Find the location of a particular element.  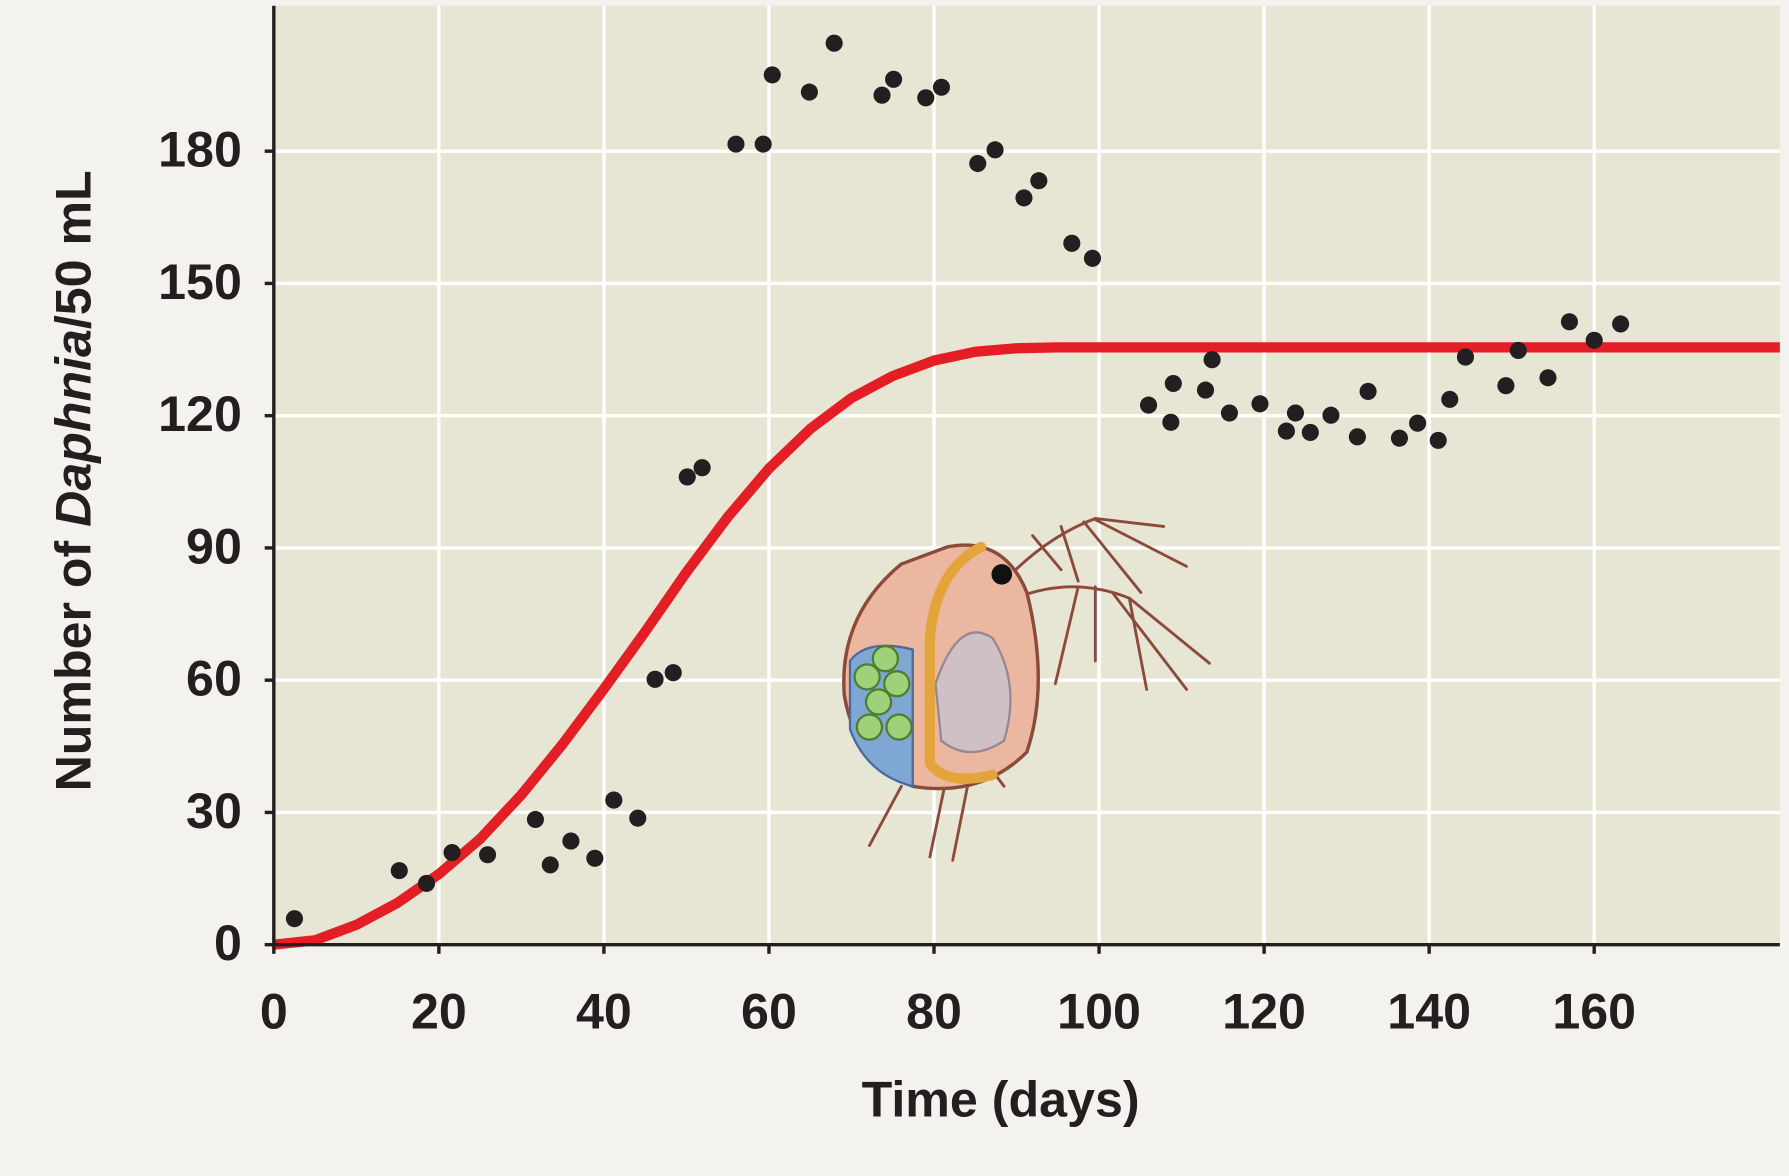

y-tick-label: 90 is located at coordinates (214, 546).